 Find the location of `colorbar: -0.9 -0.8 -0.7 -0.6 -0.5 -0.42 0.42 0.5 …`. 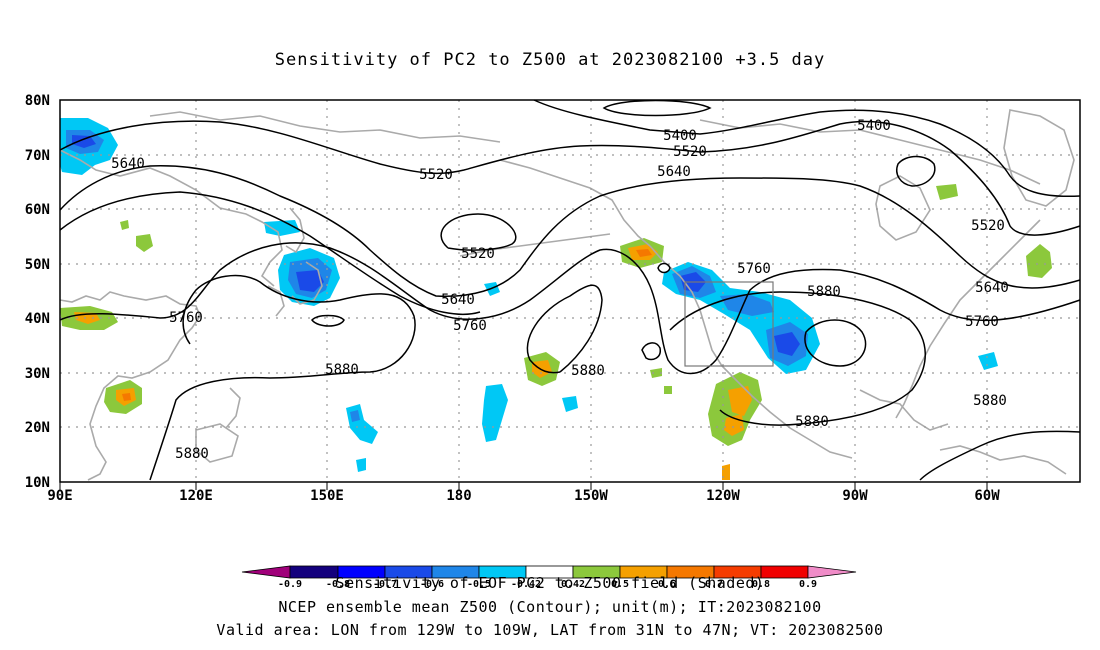

colorbar: -0.9 -0.8 -0.7 -0.6 -0.5 -0.42 0.42 0.5 … is located at coordinates (549, 577).